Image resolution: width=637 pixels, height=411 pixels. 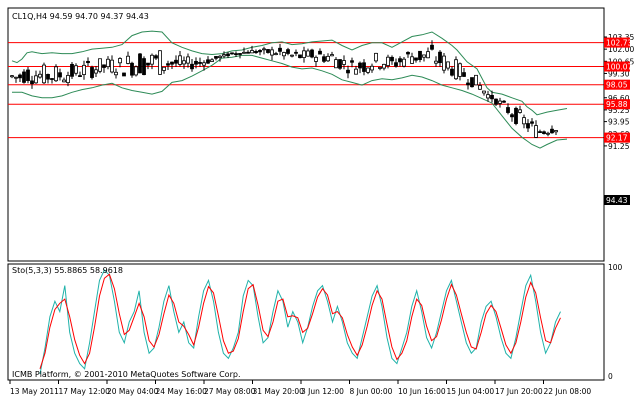 What do you see at coordinates (371, 391) in the screenshot?
I see `time-tick-label: 8 Jun 00:00` at bounding box center [371, 391].